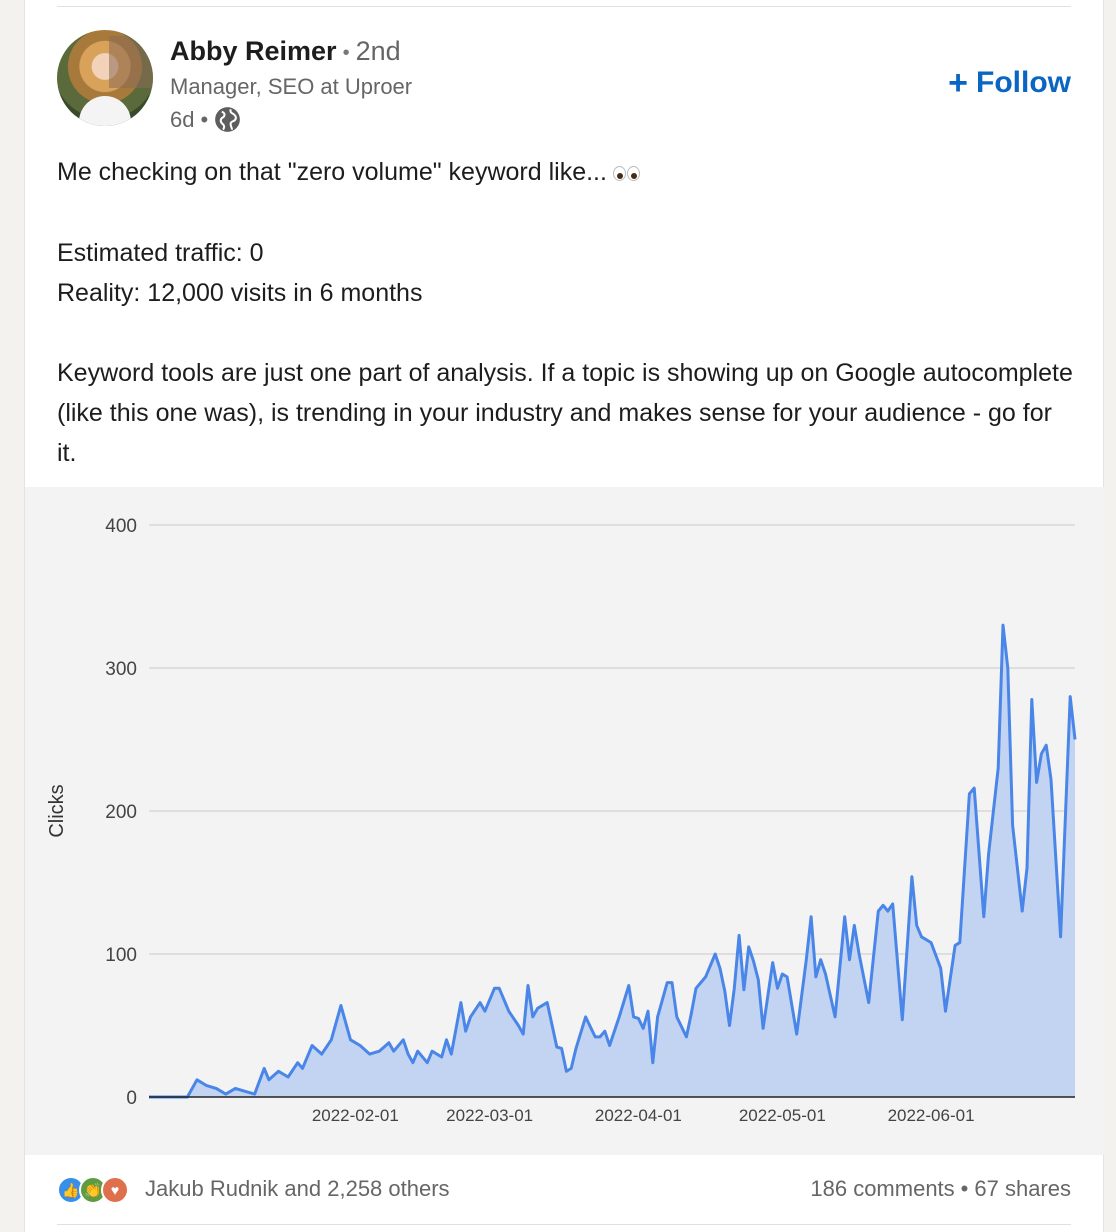  Describe the element at coordinates (291, 86) in the screenshot. I see `author-headline: Manager, SEO at Uproer` at that location.